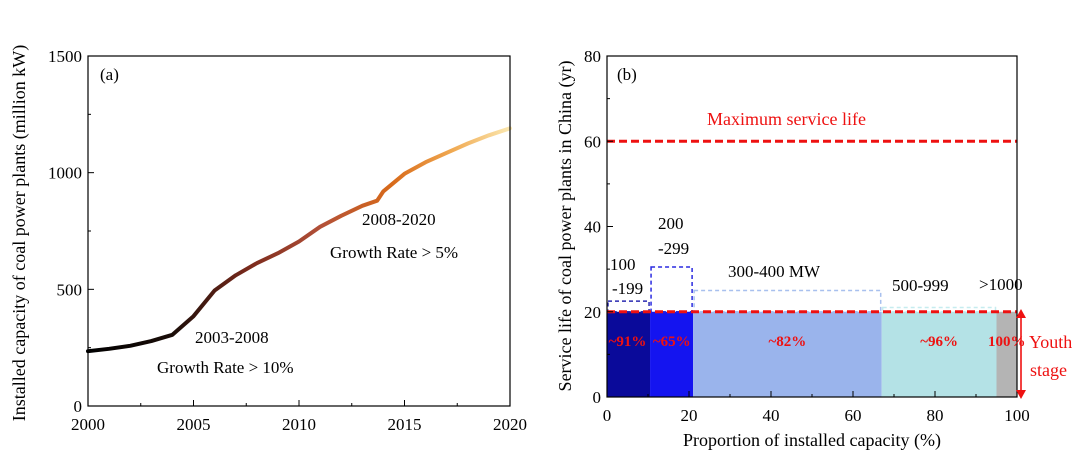  Describe the element at coordinates (405, 424) in the screenshot. I see `panel-a-xtick-label: 2015` at that location.